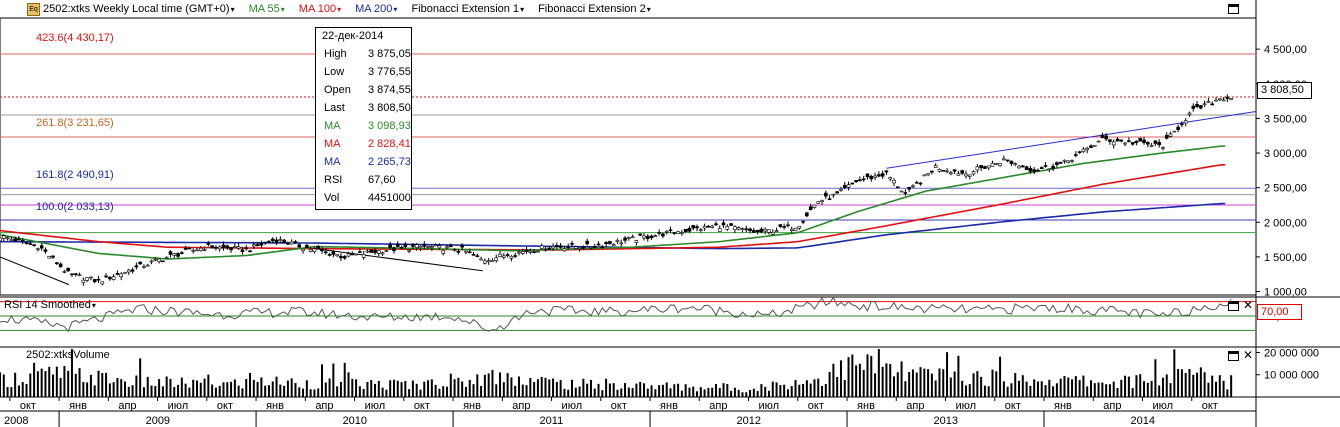 The image size is (1340, 427). I want to click on month-label: июл, so click(375, 406).